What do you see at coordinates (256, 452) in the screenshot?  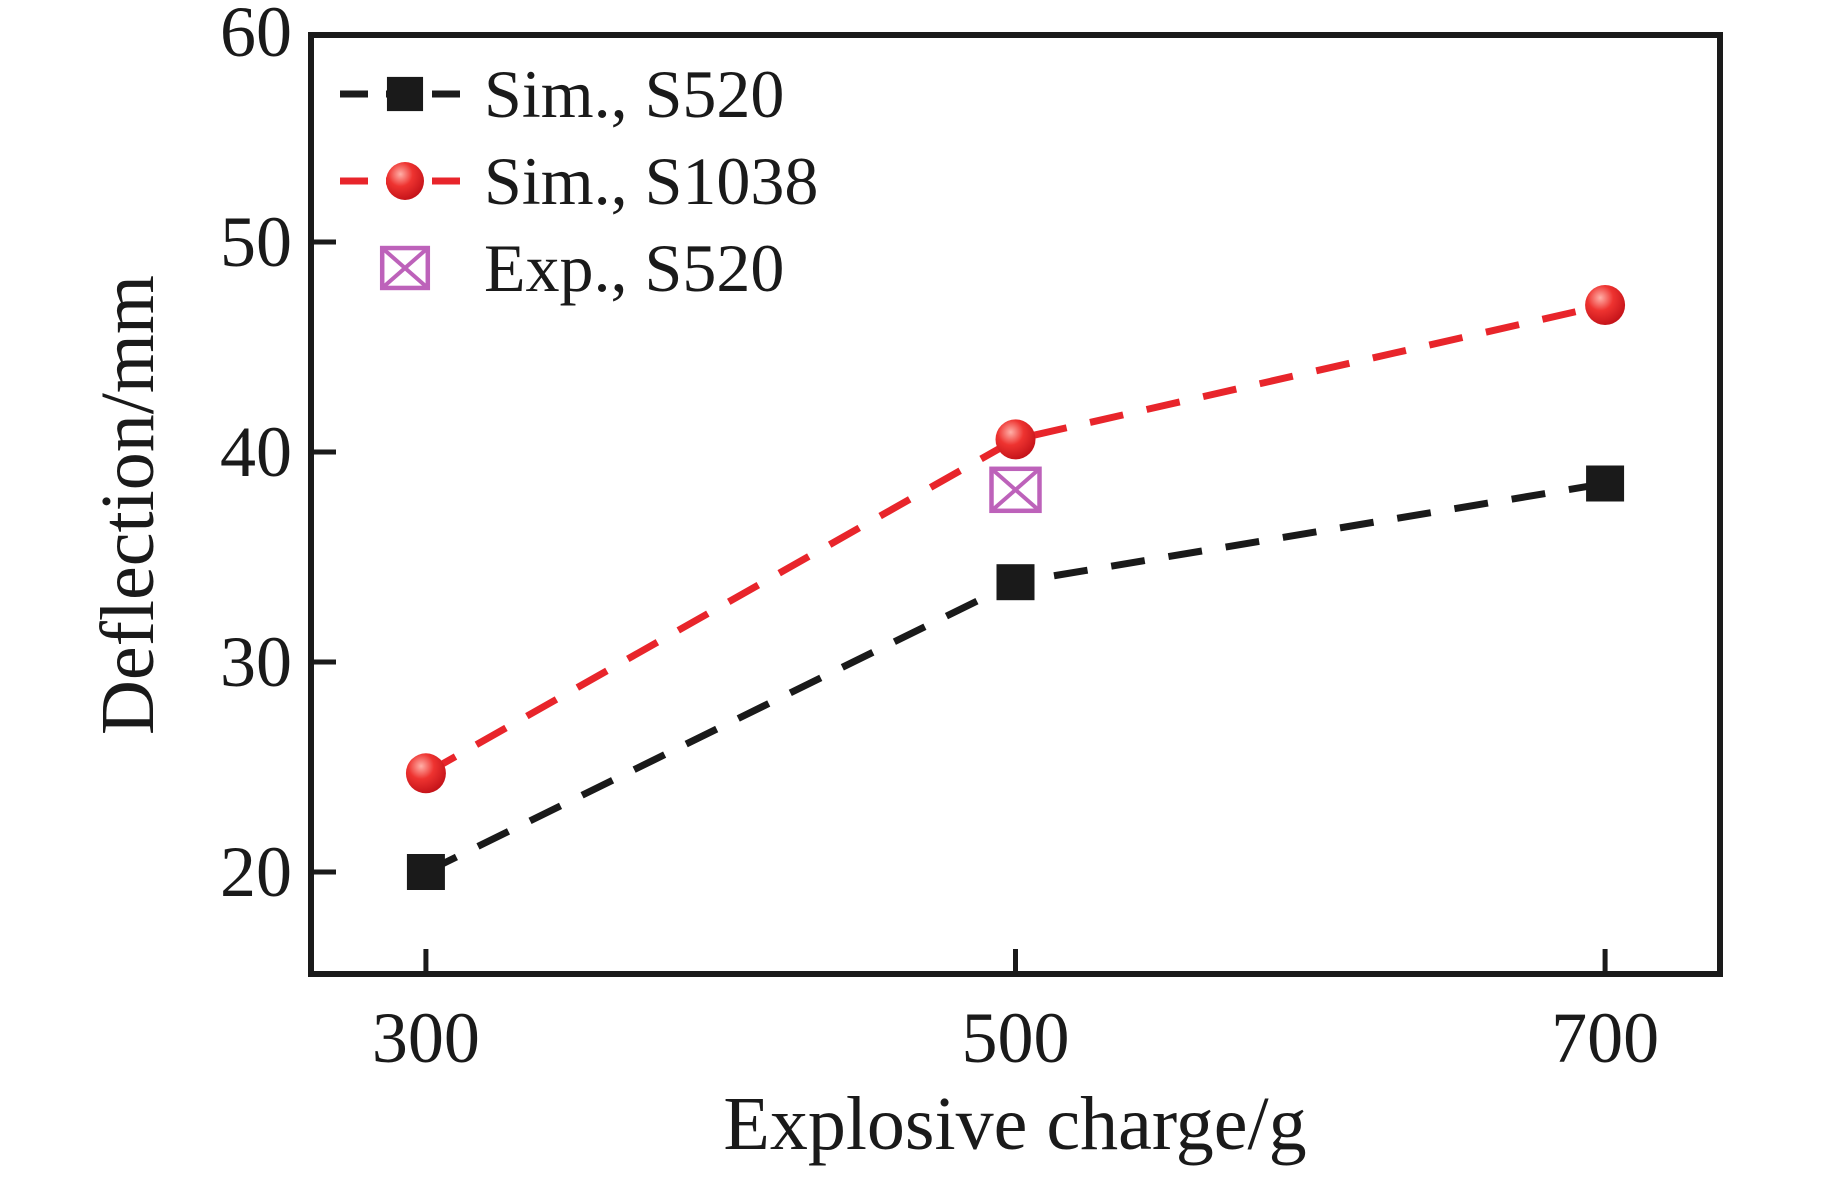 I see `y-tick-label: 40` at bounding box center [256, 452].